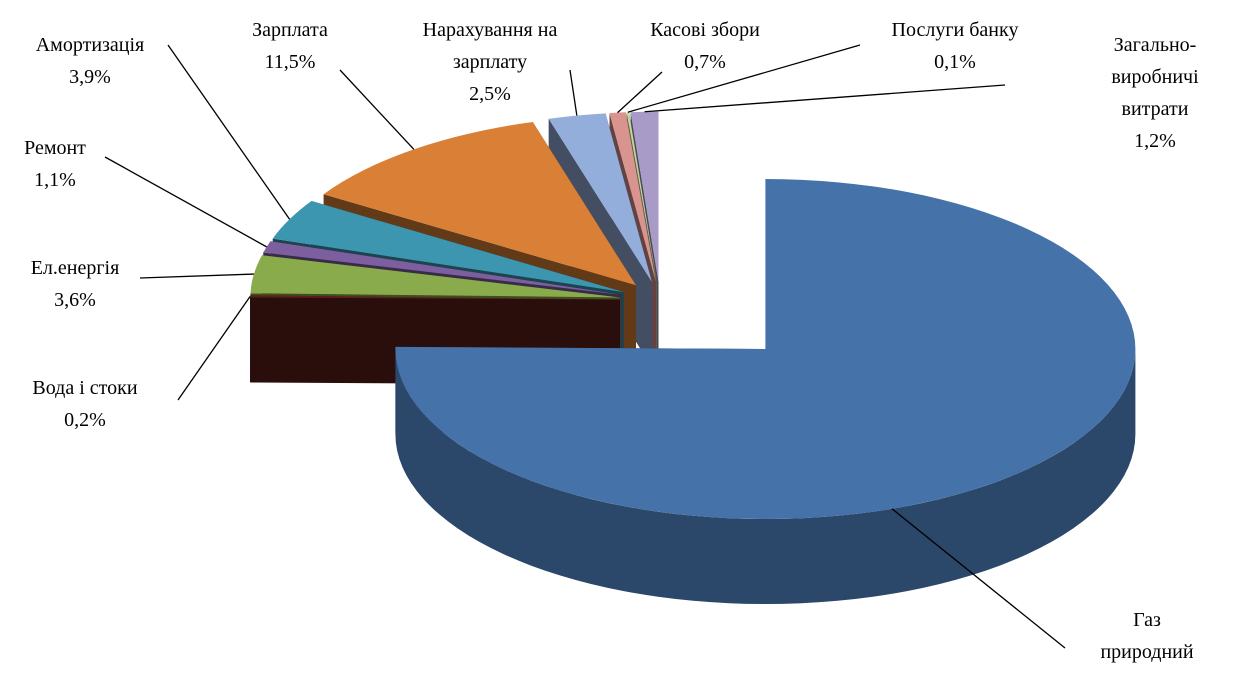 This screenshot has width=1246, height=673. Describe the element at coordinates (75, 284) in the screenshot. I see `slice-label: Ел.енергія 3,6%` at that location.